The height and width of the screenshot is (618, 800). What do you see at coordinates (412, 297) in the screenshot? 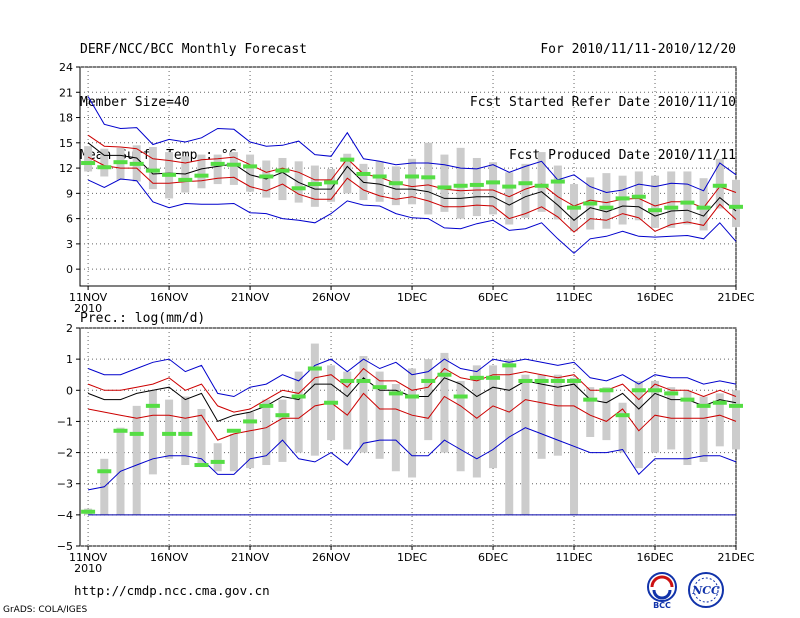
I see `panel1-x-tick-label: 1DEC` at bounding box center [412, 297].